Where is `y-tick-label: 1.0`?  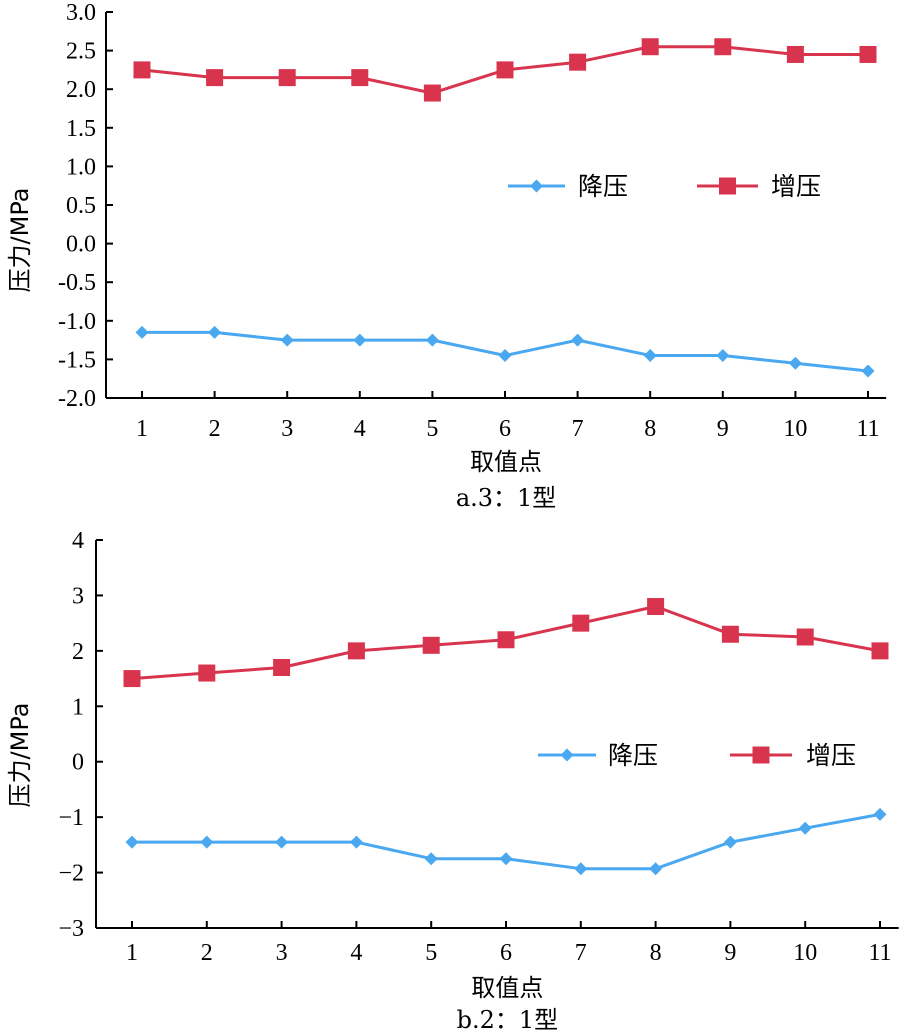
y-tick-label: 1.0 is located at coordinates (81, 167).